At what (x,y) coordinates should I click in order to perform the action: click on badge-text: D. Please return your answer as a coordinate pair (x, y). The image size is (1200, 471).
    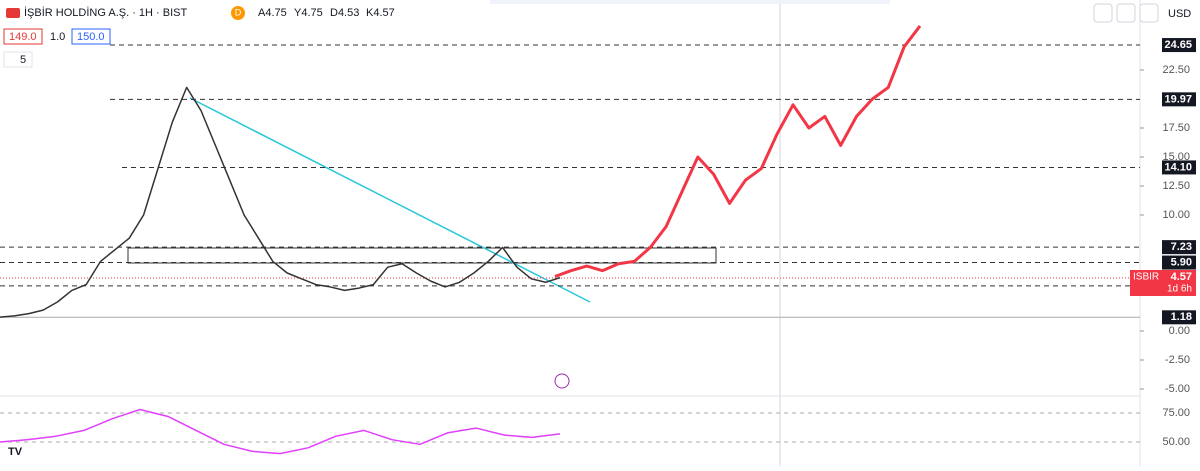
    Looking at the image, I should click on (238, 12).